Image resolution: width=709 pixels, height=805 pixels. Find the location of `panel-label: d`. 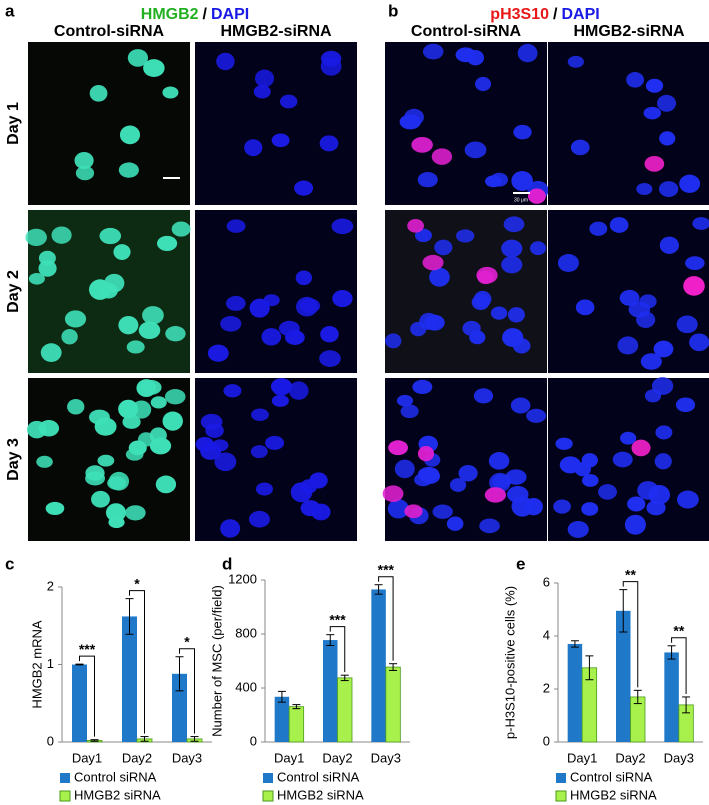

panel-label: d is located at coordinates (227, 563).